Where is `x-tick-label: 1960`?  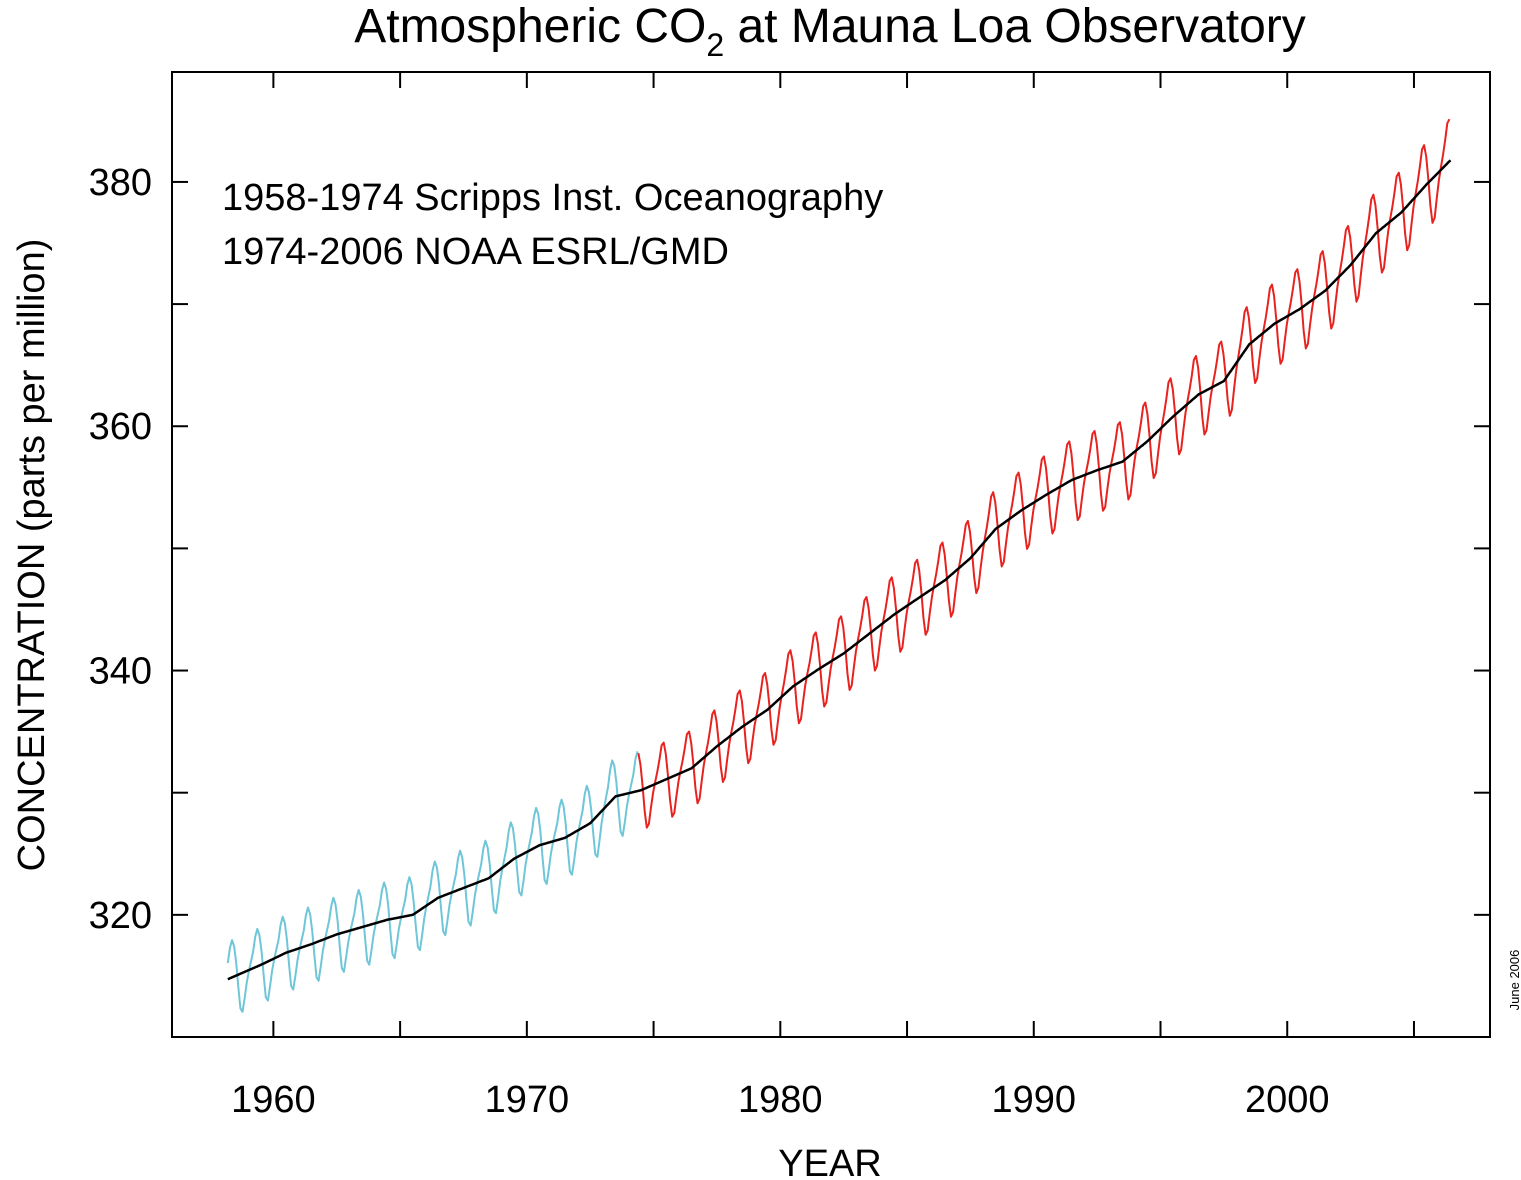
x-tick-label: 1960 is located at coordinates (273, 1100).